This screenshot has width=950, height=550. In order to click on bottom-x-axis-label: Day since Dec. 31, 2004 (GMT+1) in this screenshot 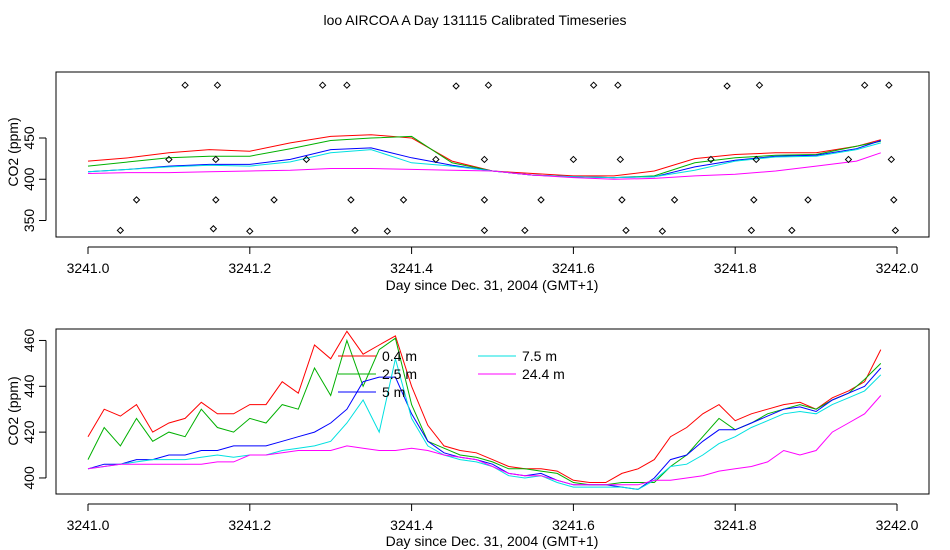, I will do `click(492, 541)`.